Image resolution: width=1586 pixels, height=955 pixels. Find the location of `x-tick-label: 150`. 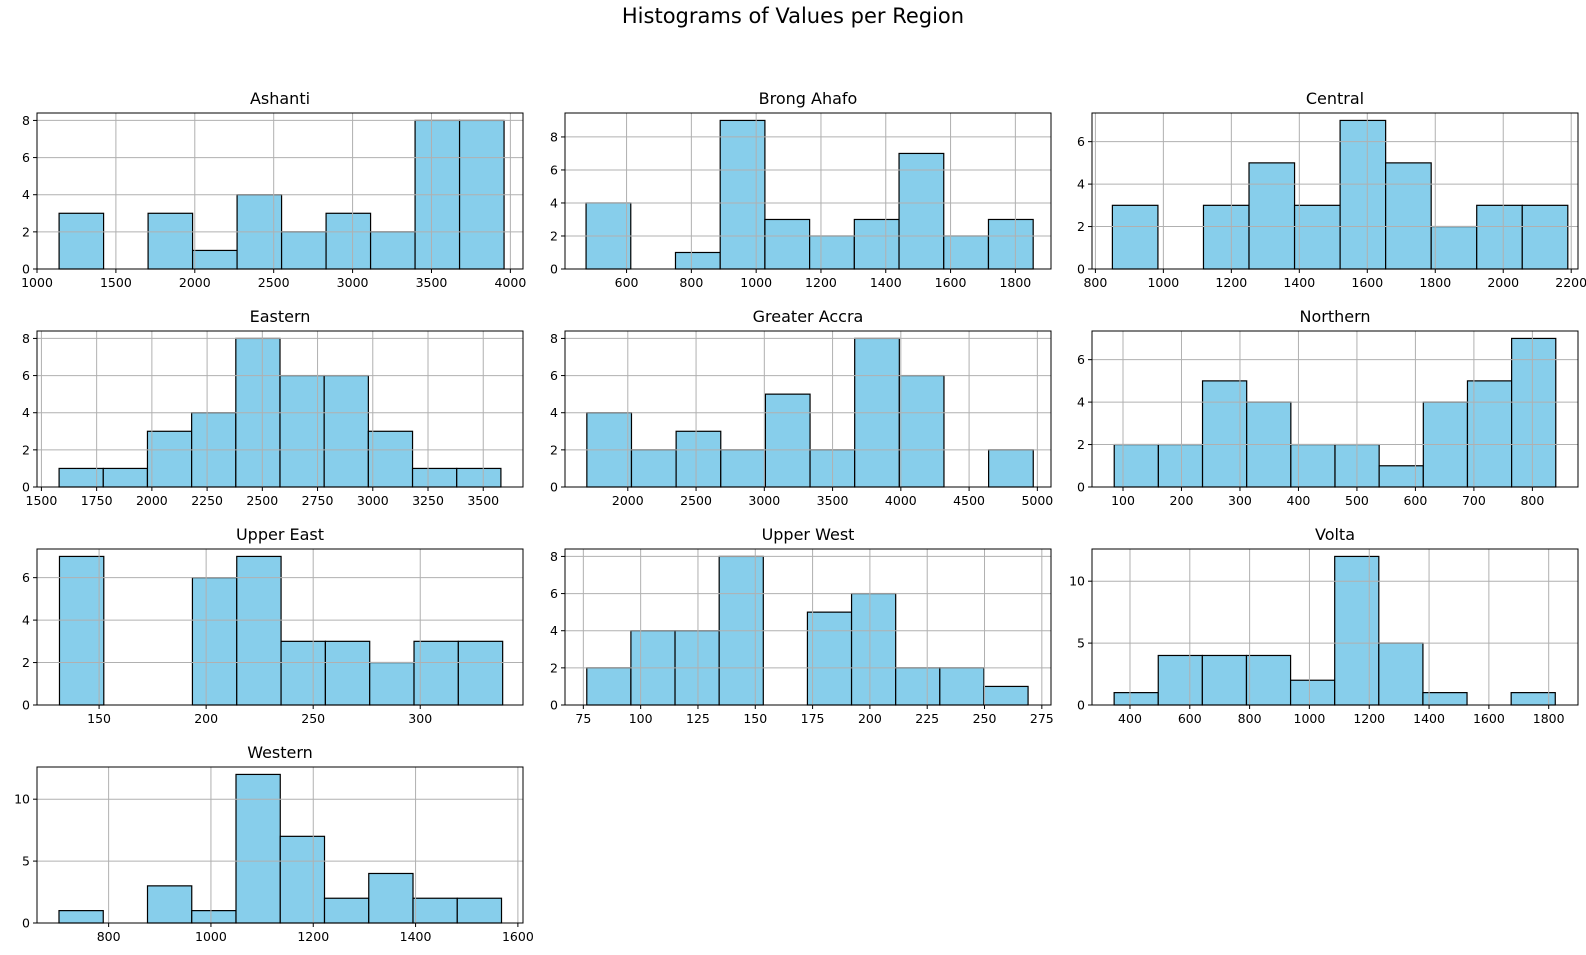

x-tick-label: 150 is located at coordinates (99, 718).